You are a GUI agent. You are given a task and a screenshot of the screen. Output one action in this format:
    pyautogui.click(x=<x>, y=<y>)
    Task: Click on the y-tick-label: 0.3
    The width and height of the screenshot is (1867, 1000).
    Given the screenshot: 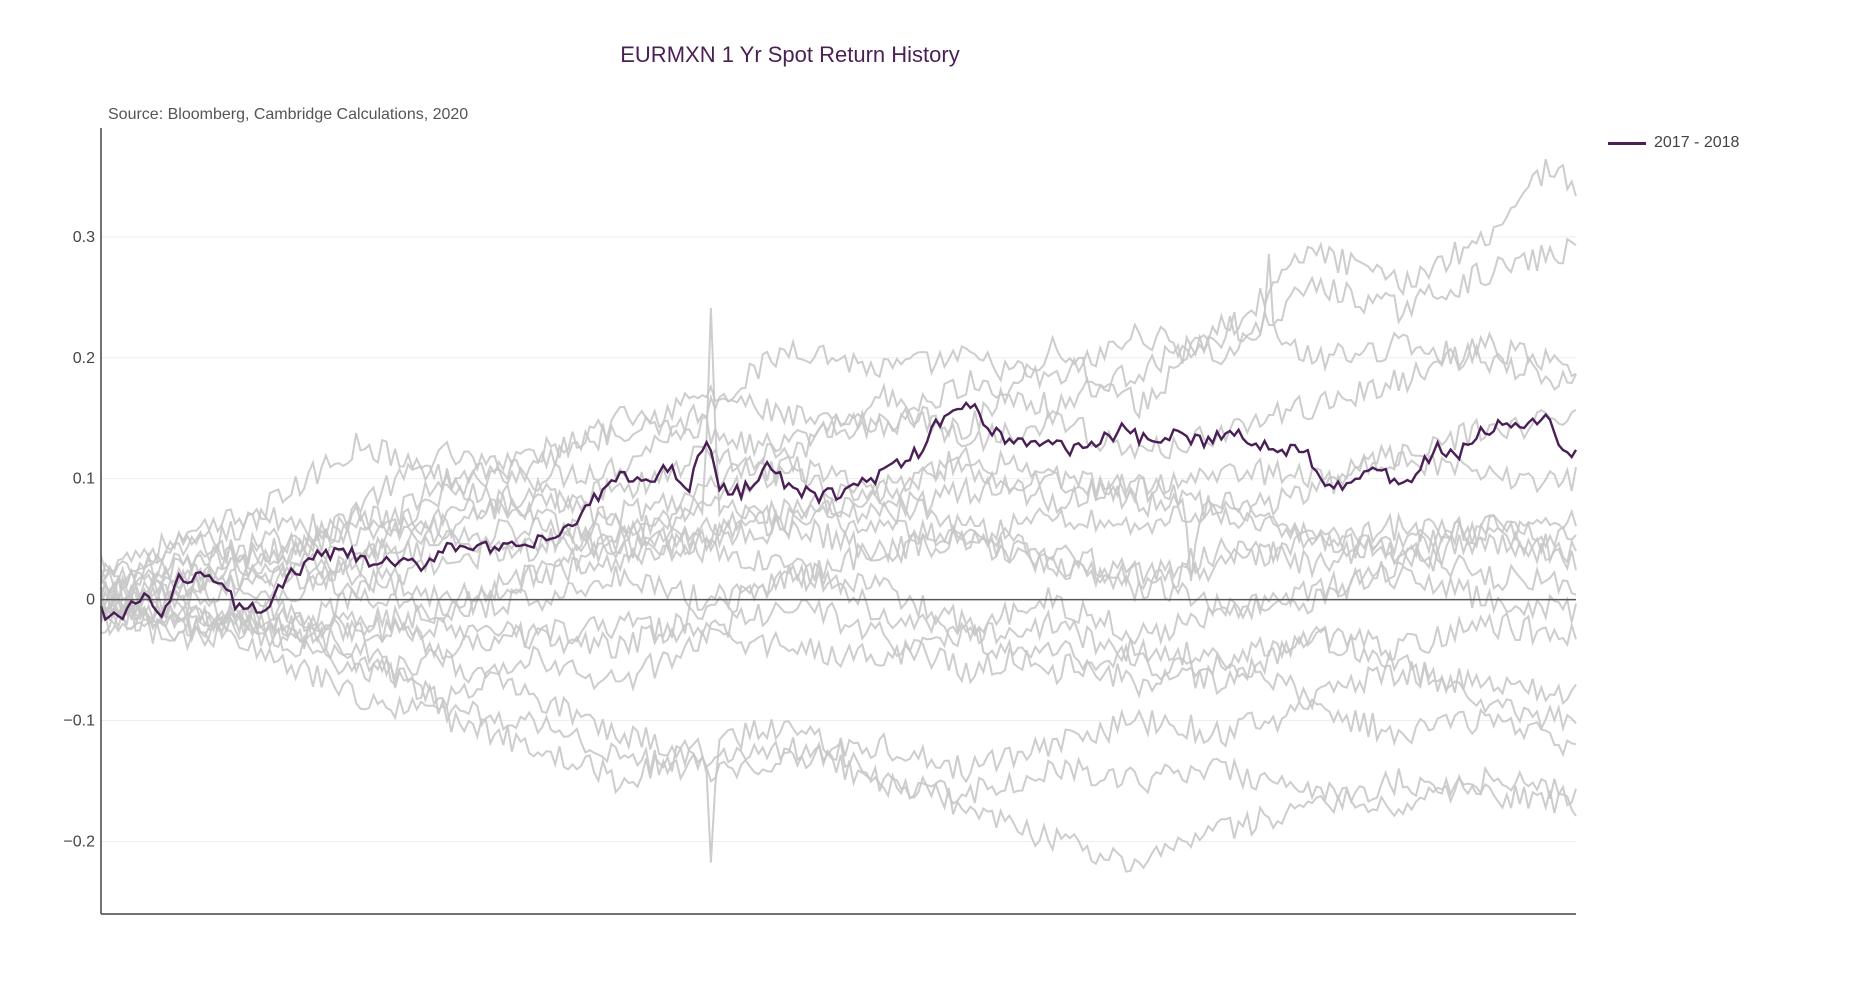 What is the action you would take?
    pyautogui.click(x=84, y=237)
    